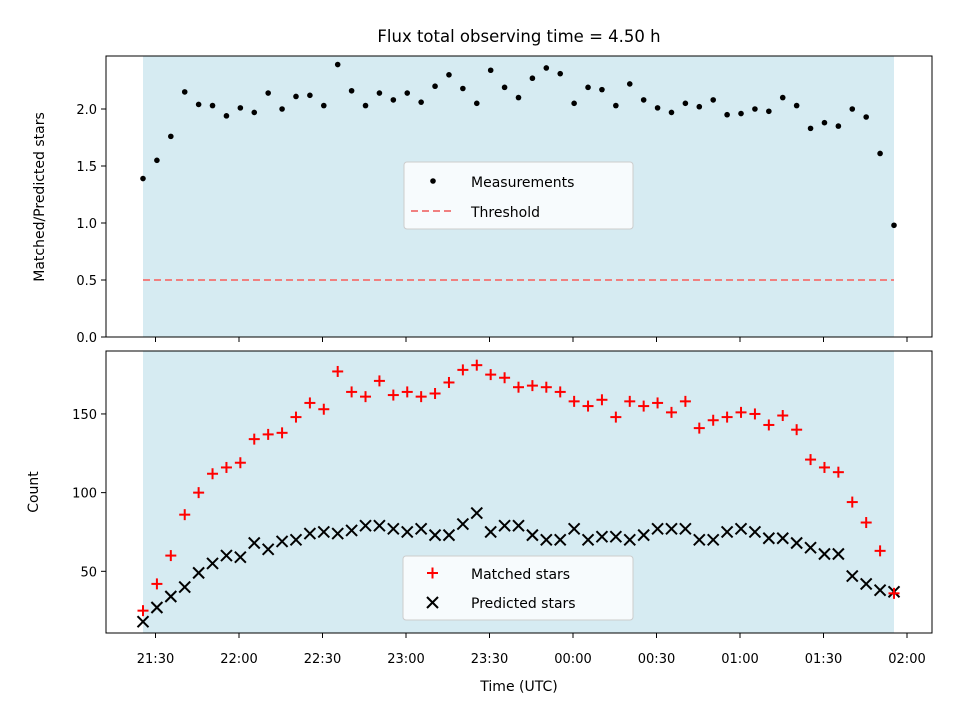 The height and width of the screenshot is (720, 960). I want to click on x-tick-label: 00:00, so click(572, 659).